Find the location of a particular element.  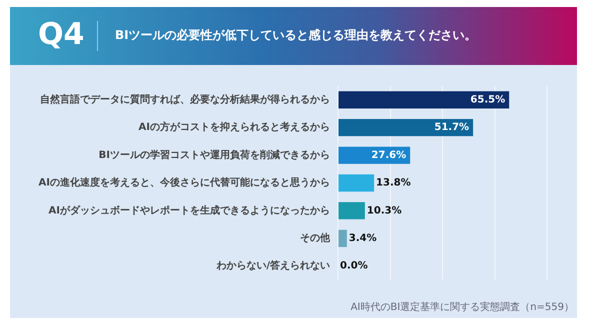

y-tick-label: その他 is located at coordinates (315, 238).